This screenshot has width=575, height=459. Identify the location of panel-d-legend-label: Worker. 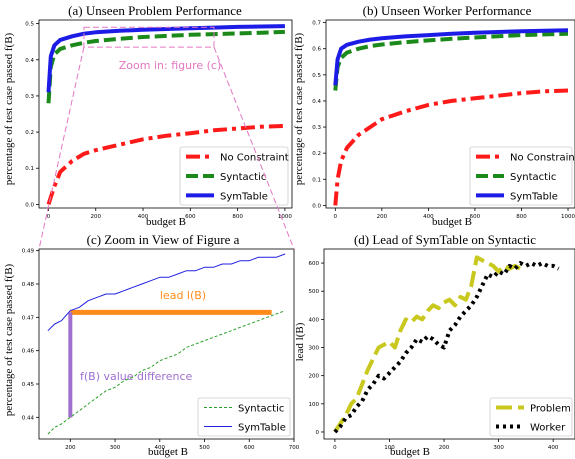
(548, 428).